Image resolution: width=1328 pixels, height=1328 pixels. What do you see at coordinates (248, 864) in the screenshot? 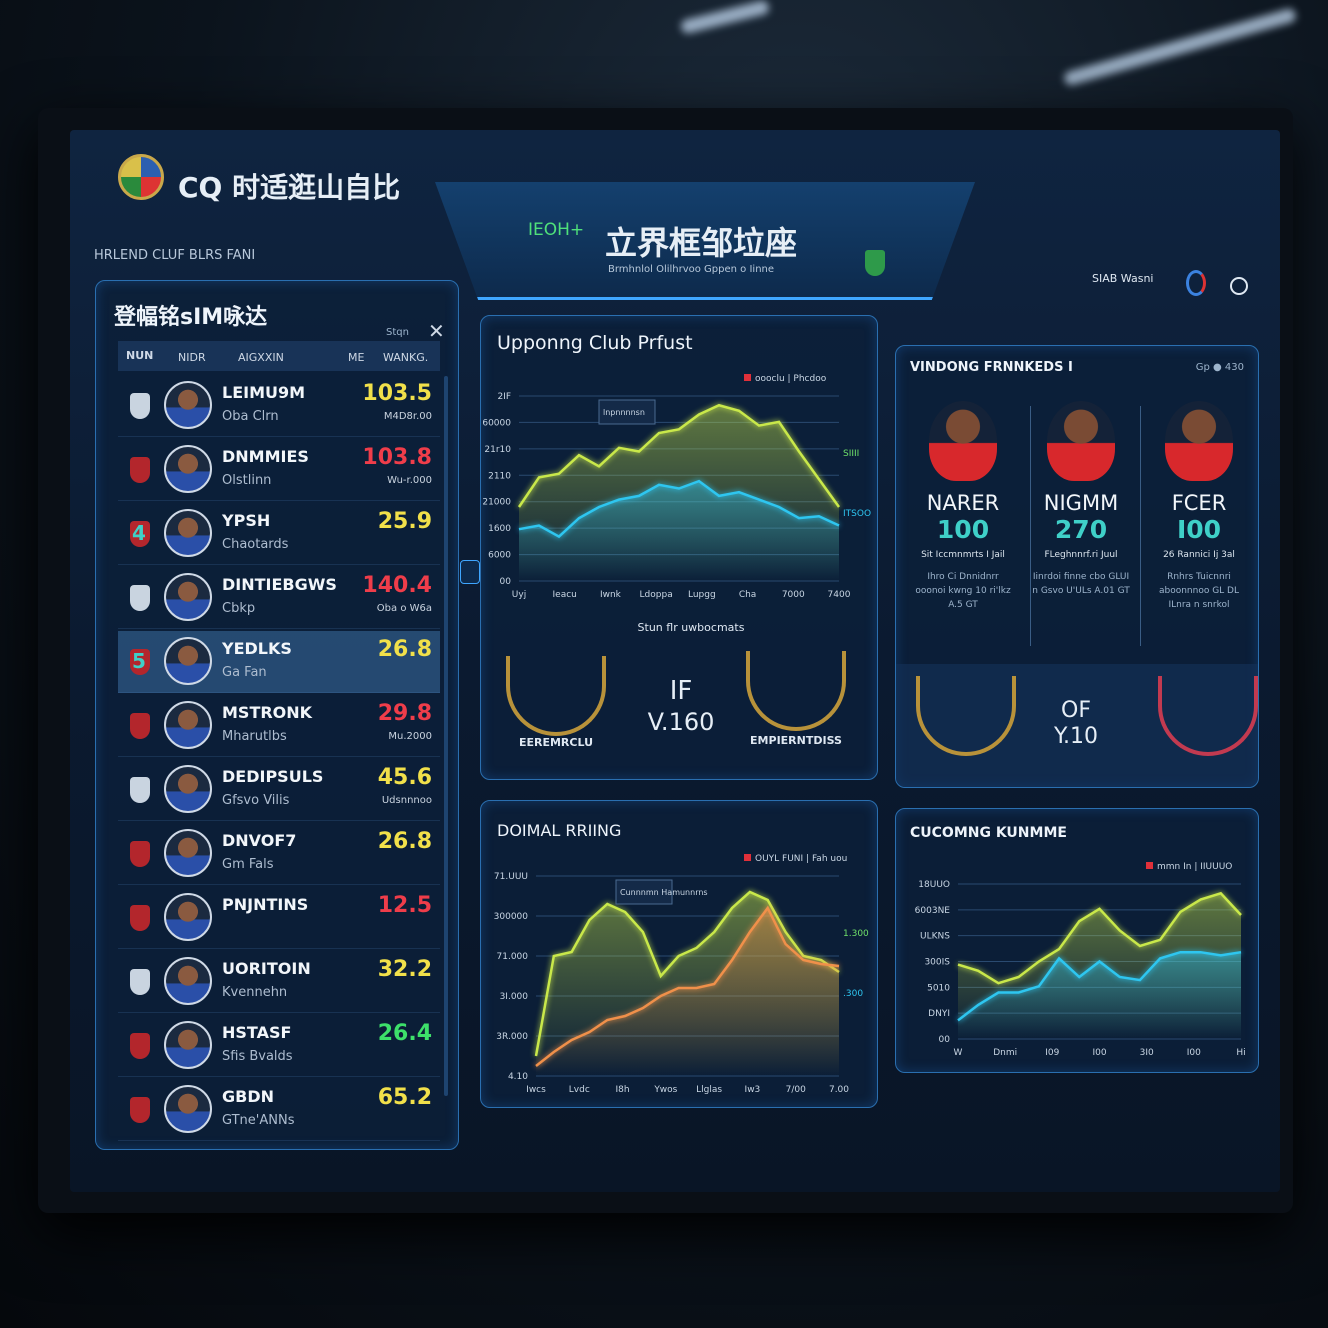
I see `player-club: Gm Fals` at bounding box center [248, 864].